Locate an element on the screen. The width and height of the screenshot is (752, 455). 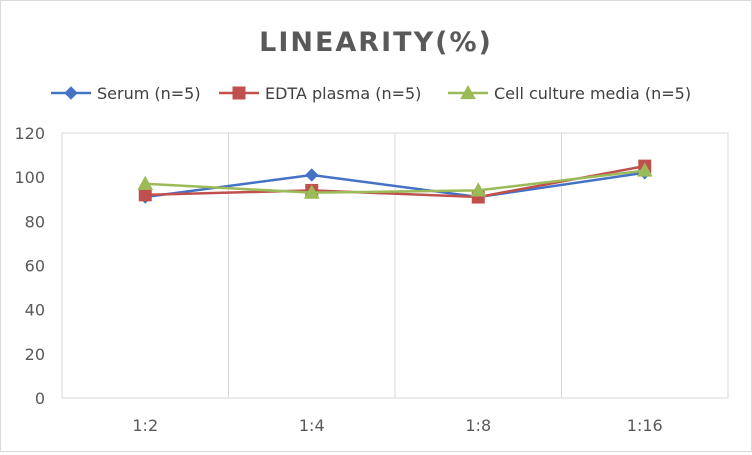
y-tick-label: 100 is located at coordinates (29, 177).